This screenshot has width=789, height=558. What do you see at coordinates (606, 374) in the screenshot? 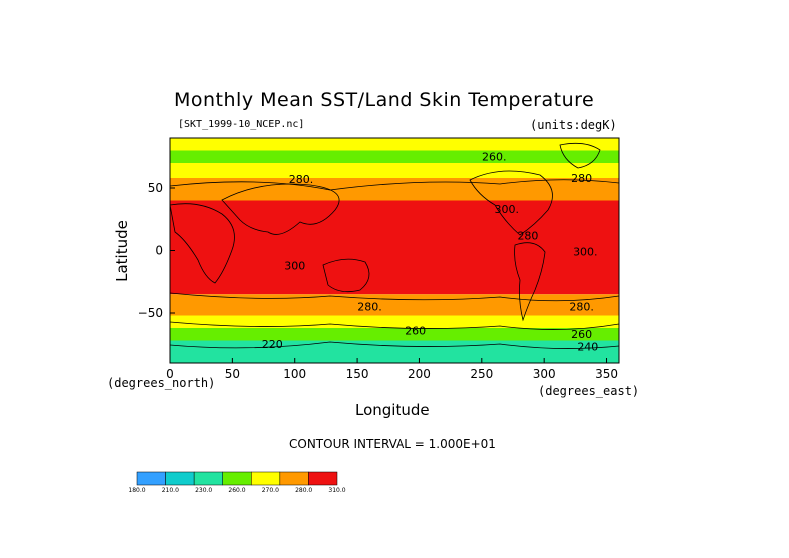
I see `x-tick-label: 350` at bounding box center [606, 374].